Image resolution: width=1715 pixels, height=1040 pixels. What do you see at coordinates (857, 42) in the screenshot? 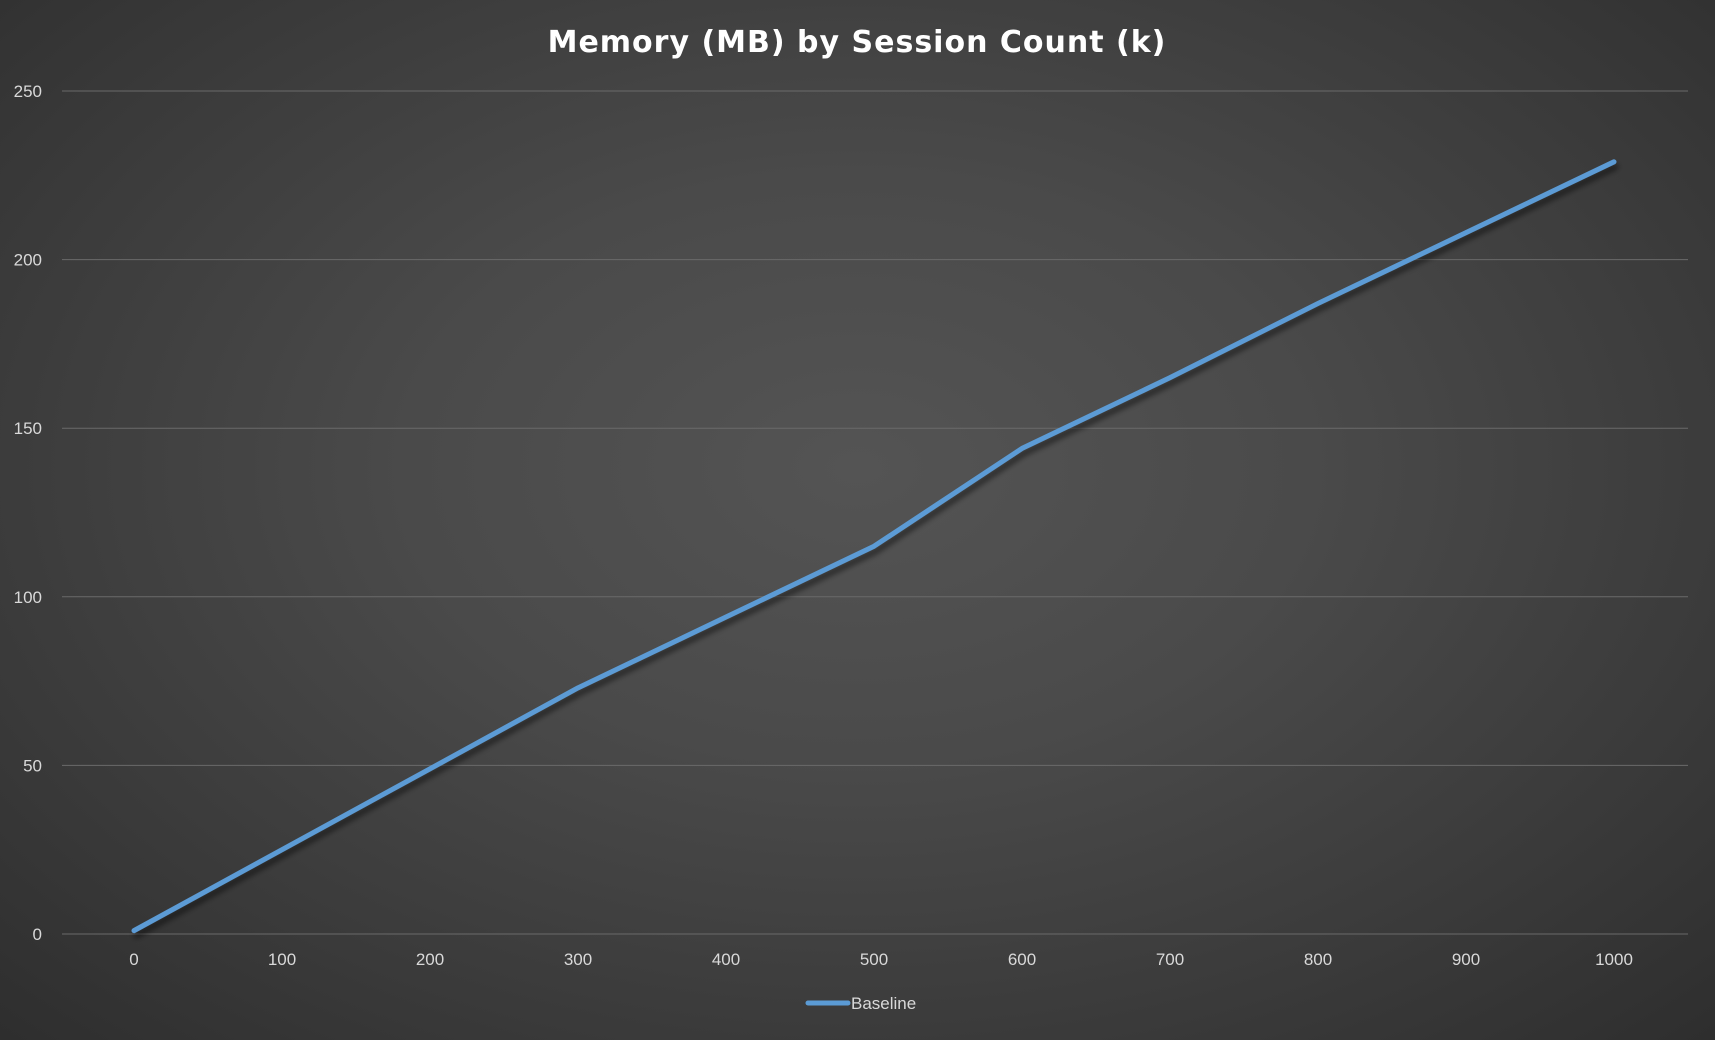
I see `chart-title: Memory (MB) by Session Count (k)` at bounding box center [857, 42].